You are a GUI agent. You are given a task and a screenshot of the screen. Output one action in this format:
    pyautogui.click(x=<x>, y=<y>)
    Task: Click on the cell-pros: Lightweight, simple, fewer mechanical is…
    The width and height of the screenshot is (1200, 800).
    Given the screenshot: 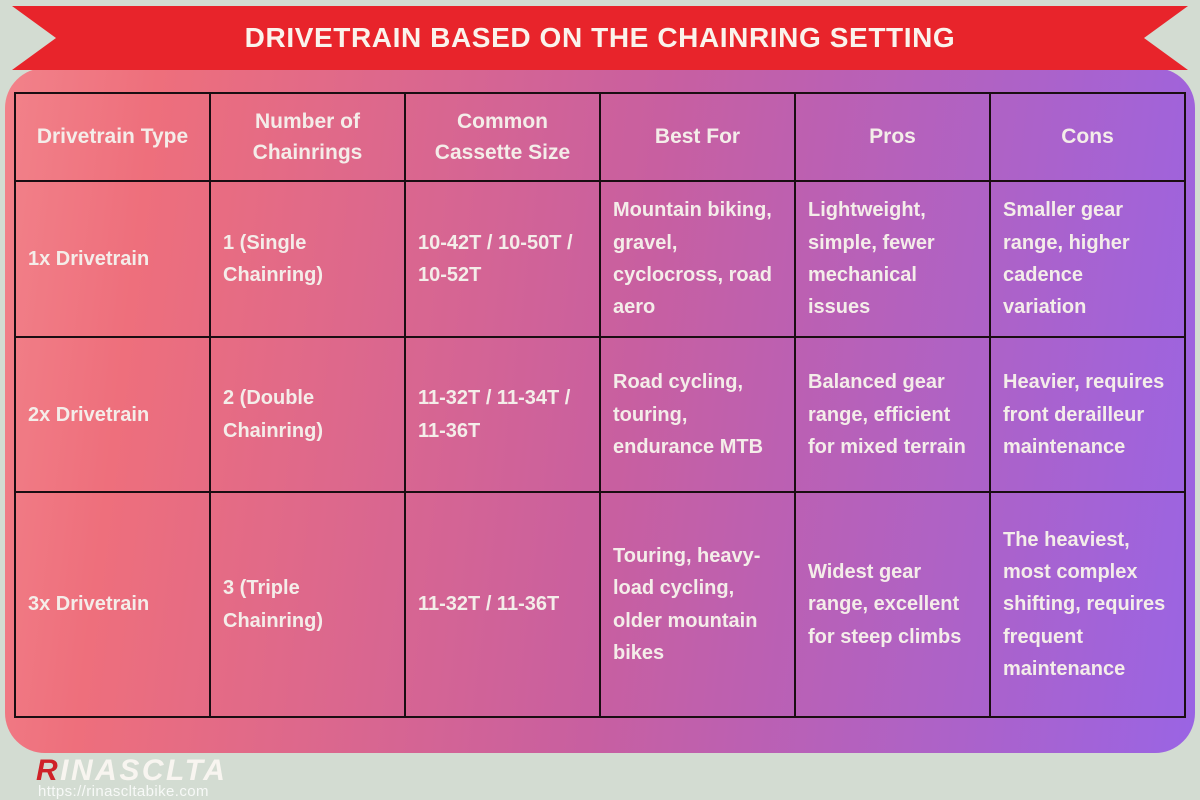 What is the action you would take?
    pyautogui.click(x=892, y=259)
    